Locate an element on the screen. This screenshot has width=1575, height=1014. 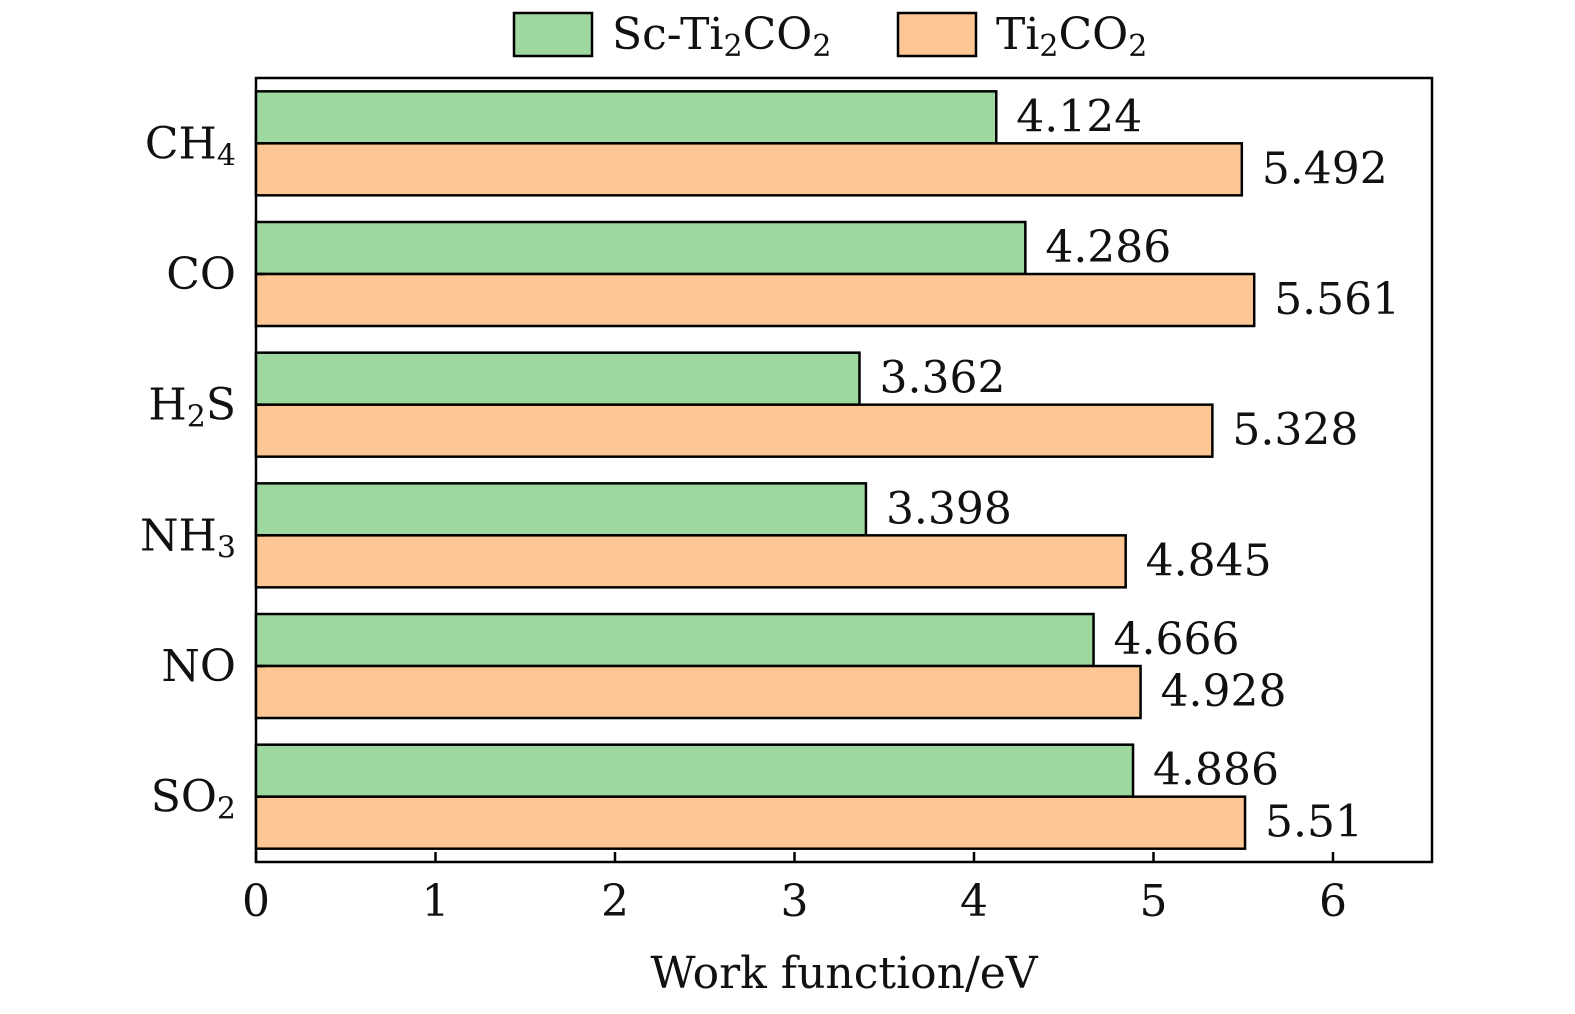
x-axis-title: Work function/eV is located at coordinates (844, 973).